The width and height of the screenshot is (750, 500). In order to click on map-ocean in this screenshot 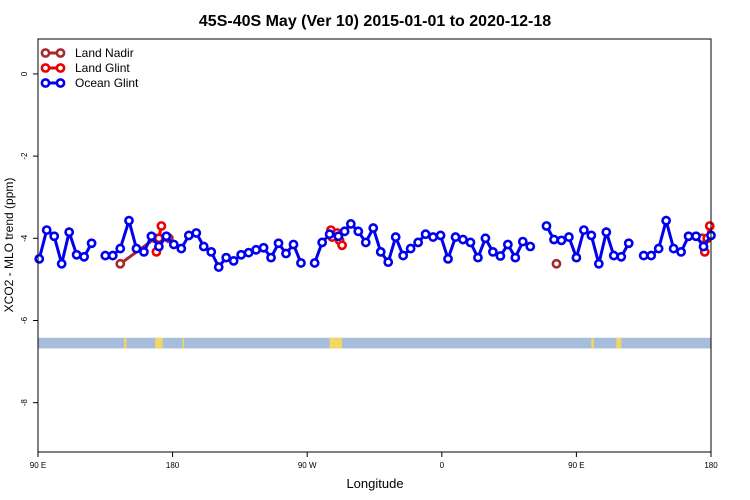, I will do `click(374, 343)`.